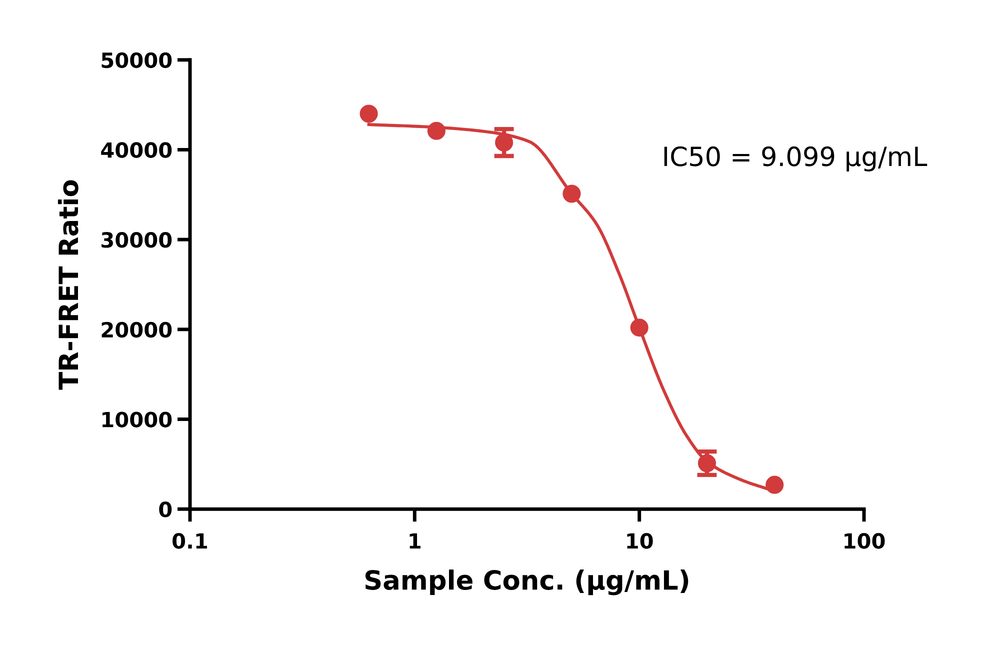 The width and height of the screenshot is (1000, 651). What do you see at coordinates (137, 240) in the screenshot?
I see `y-tick-label: 30000` at bounding box center [137, 240].